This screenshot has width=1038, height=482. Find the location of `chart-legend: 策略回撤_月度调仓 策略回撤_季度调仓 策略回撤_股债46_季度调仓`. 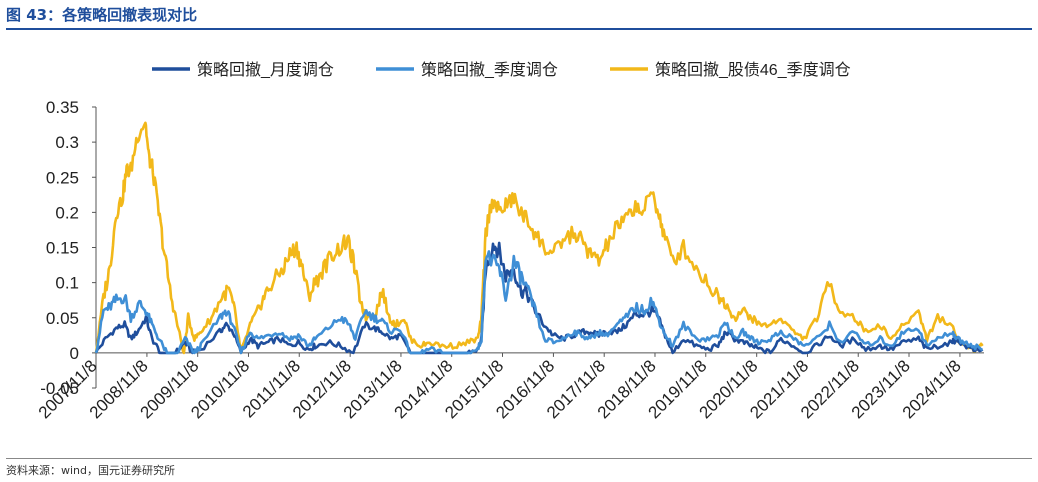

chart-legend: 策略回撤_月度调仓 策略回撤_季度调仓 策略回撤_股债46_季度调仓 is located at coordinates (501, 70).